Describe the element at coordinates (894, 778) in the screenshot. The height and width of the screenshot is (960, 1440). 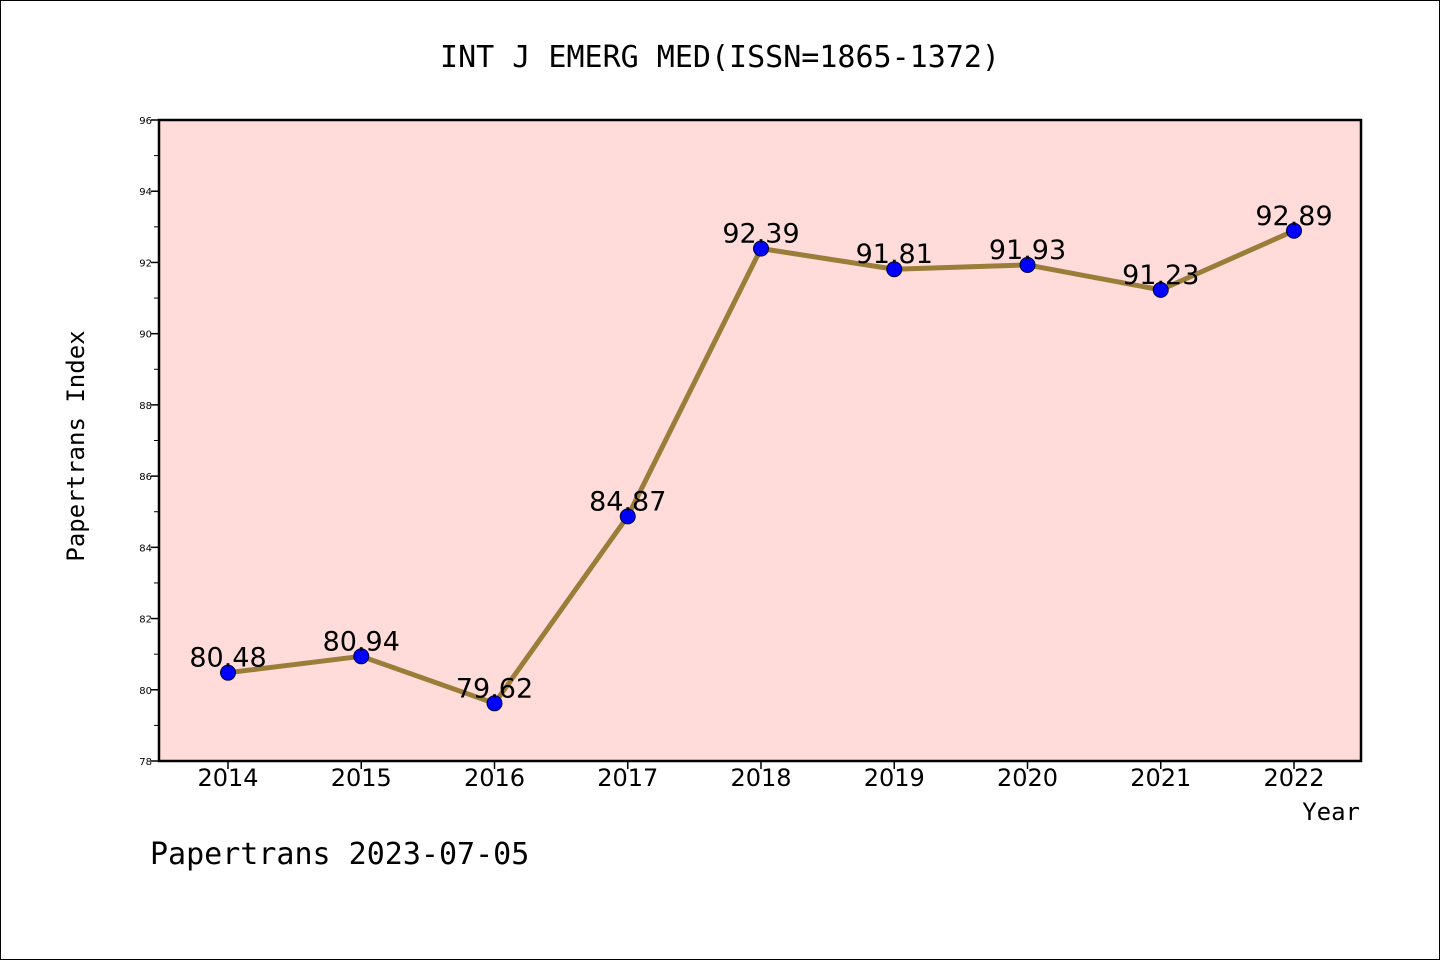
I see `x-tick-label: 2019` at that location.